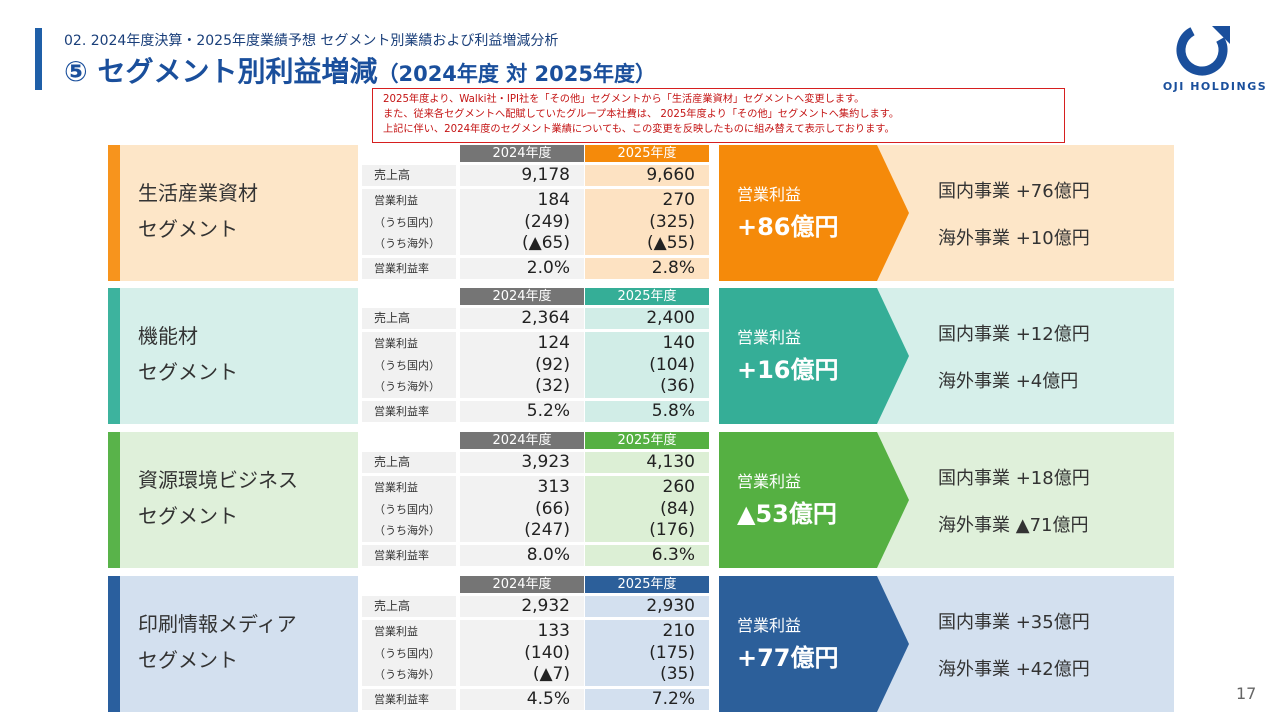 This screenshot has height=720, width=1280. Describe the element at coordinates (788, 227) in the screenshot. I see `arrow-value: +86億円` at that location.